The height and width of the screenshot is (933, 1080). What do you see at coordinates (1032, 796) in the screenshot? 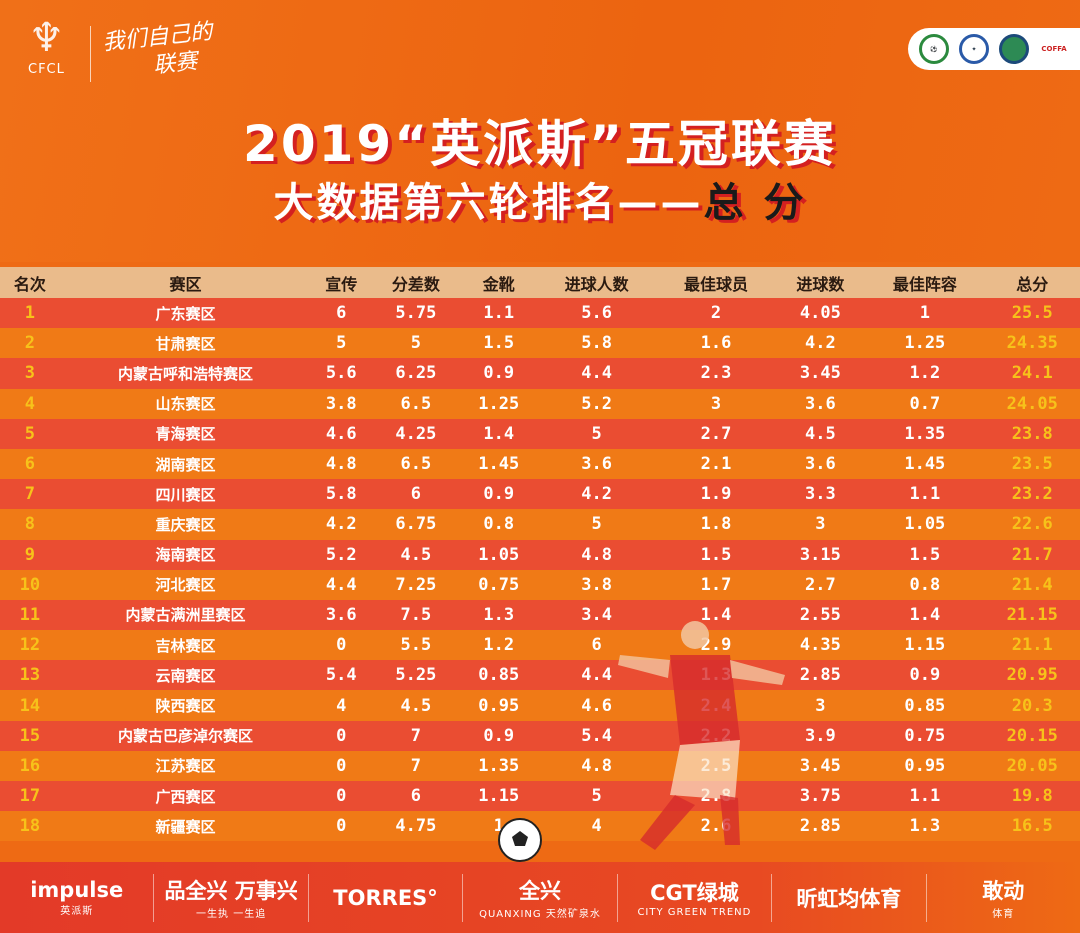
I see `total-cell: 19.8` at bounding box center [1032, 796].